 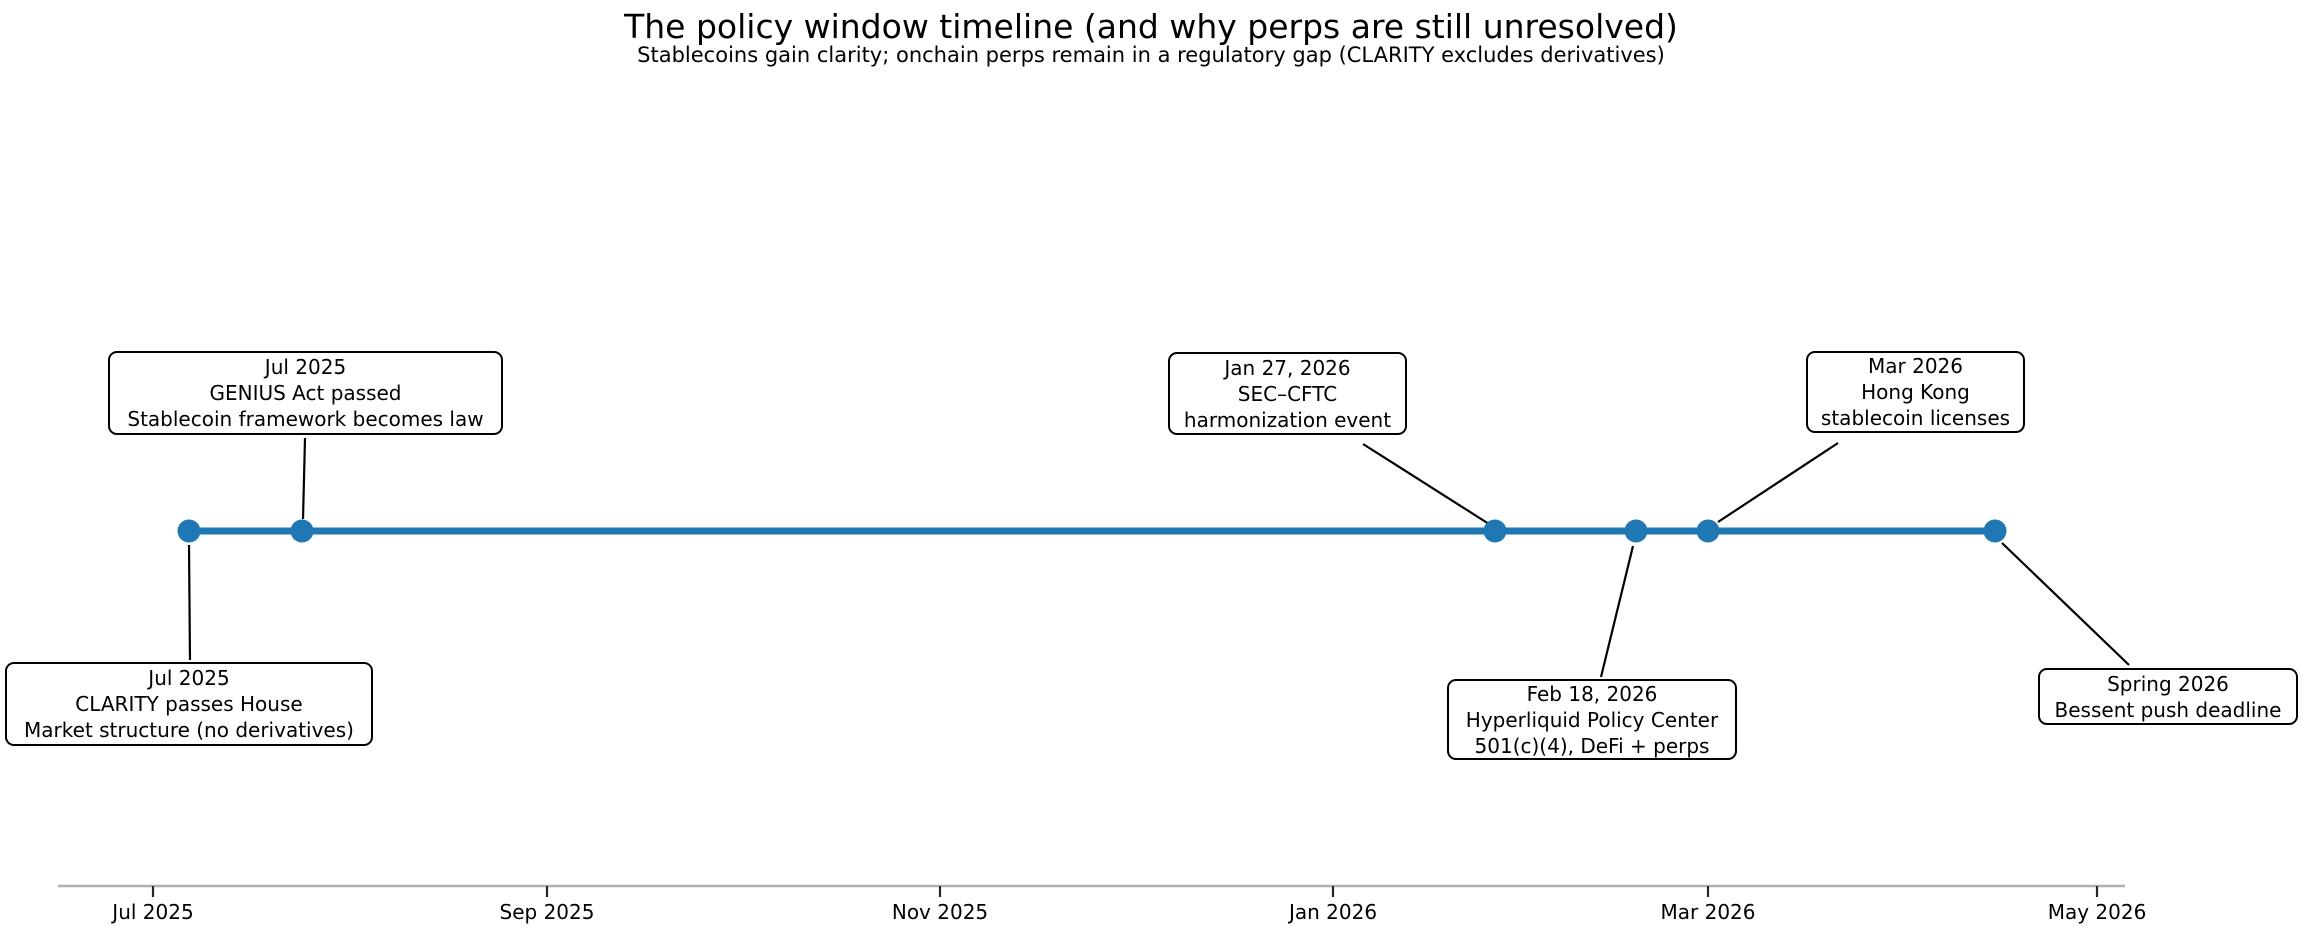 I want to click on event-marker-sec-cftc, so click(x=1495, y=531).